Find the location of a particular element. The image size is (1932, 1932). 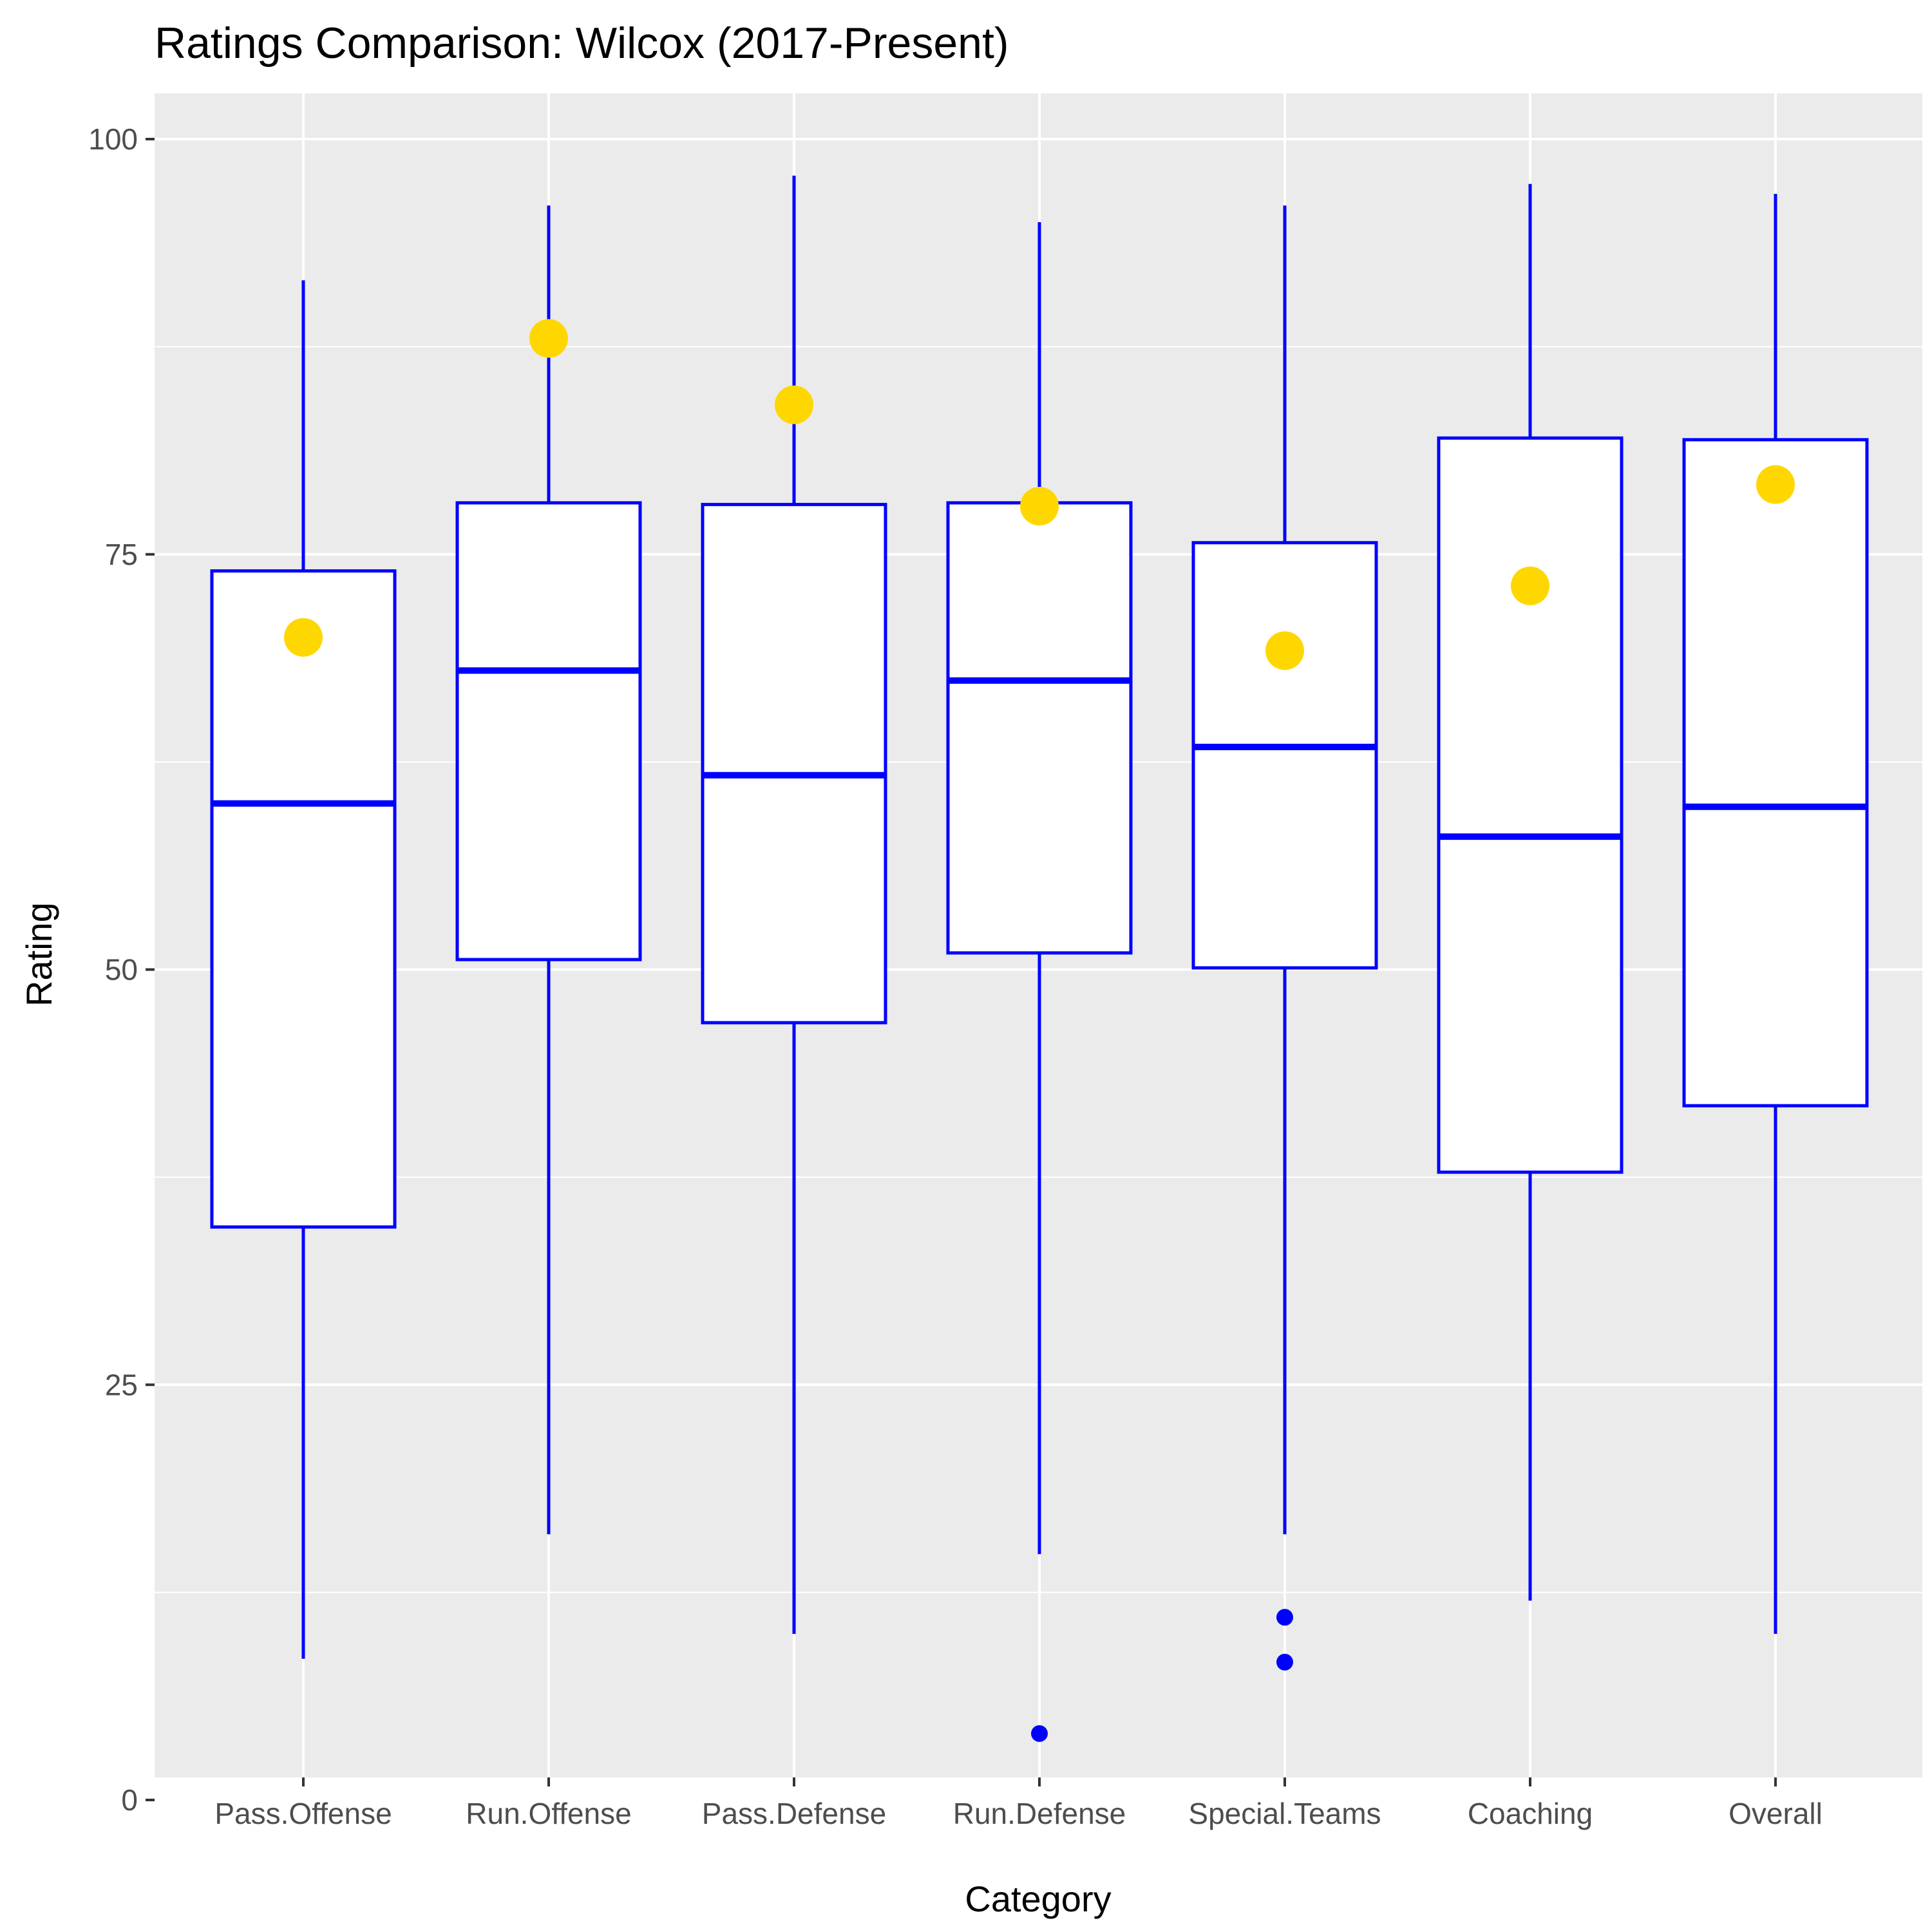

y-tick-label: 50 is located at coordinates (121, 970).